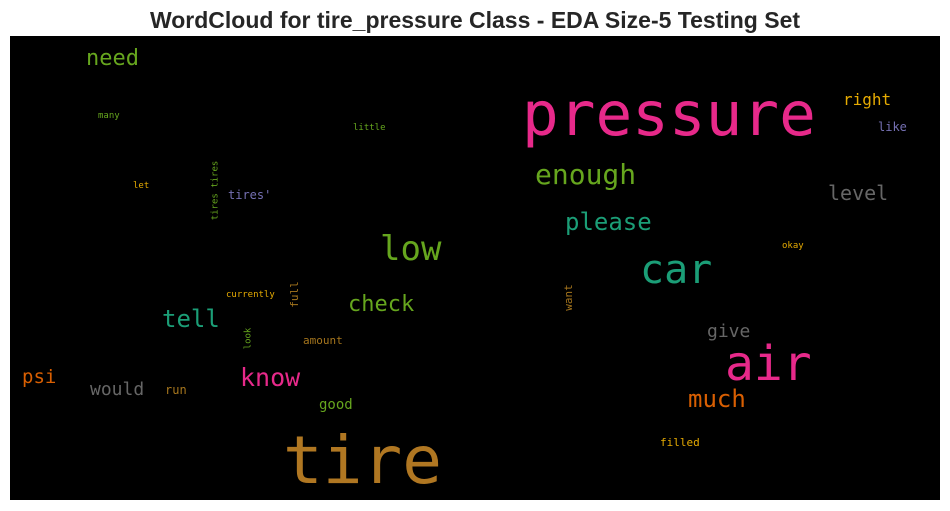 This screenshot has height=511, width=950. What do you see at coordinates (250, 195) in the screenshot?
I see `word-tires-apostrophe: tires'` at bounding box center [250, 195].